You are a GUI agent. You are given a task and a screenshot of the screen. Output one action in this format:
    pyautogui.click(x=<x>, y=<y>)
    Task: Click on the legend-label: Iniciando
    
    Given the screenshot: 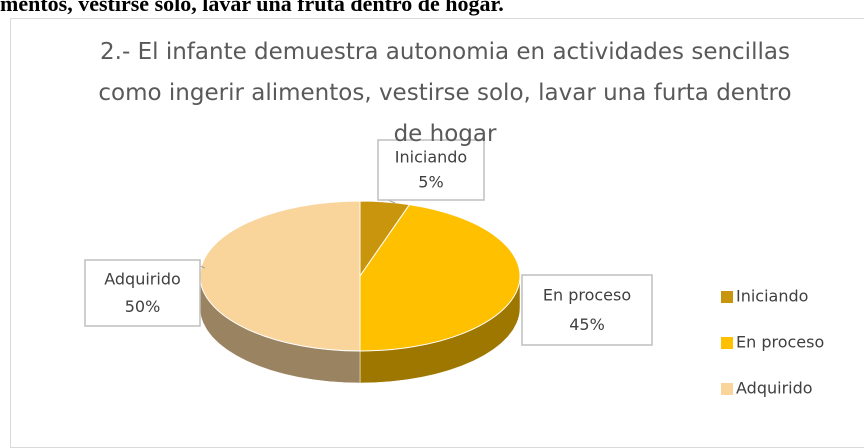 What is the action you would take?
    pyautogui.click(x=772, y=296)
    